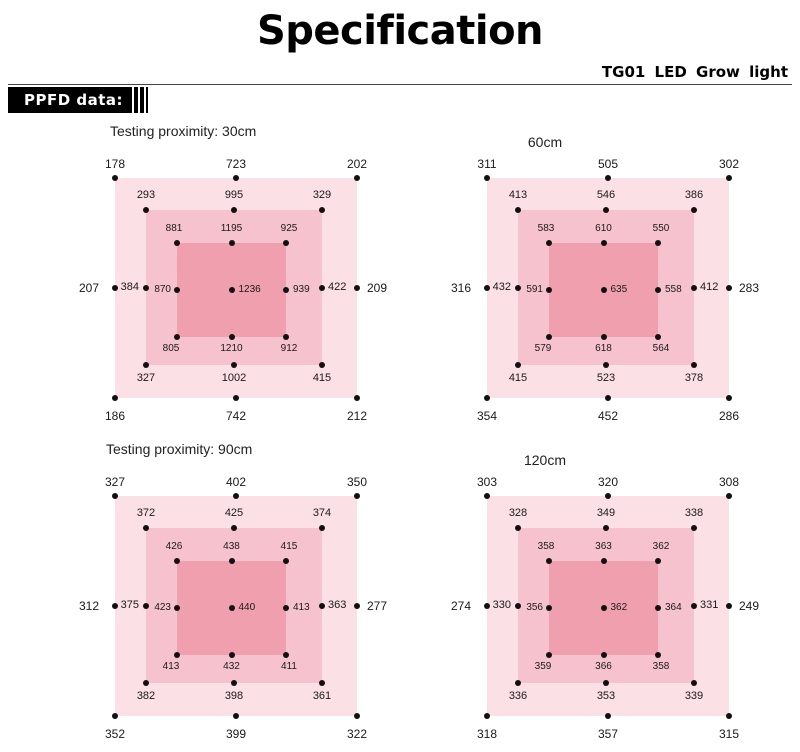  What do you see at coordinates (377, 288) in the screenshot?
I see `ppfd-value: 209` at bounding box center [377, 288].